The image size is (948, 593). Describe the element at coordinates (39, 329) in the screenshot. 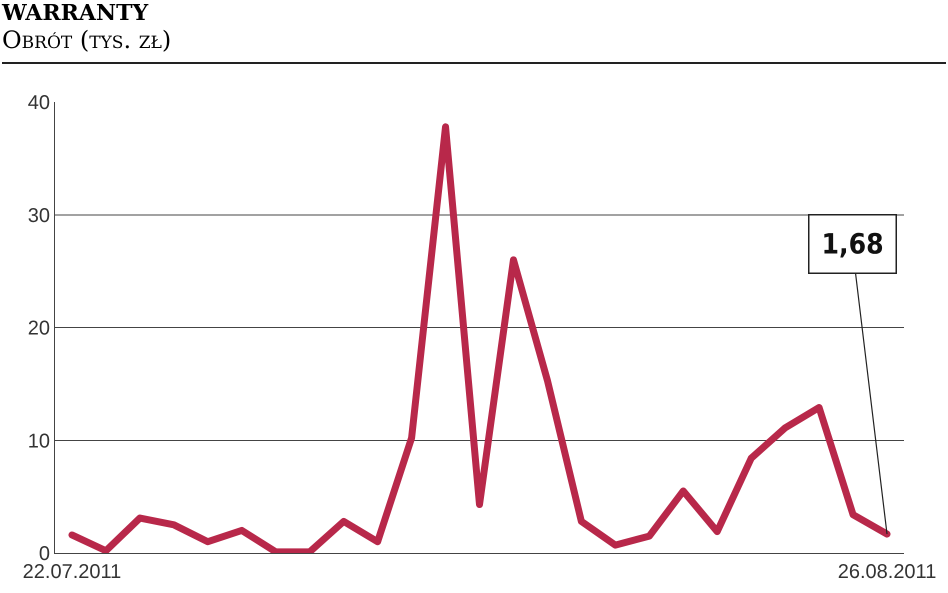

I see `y-tick-label: 20` at that location.